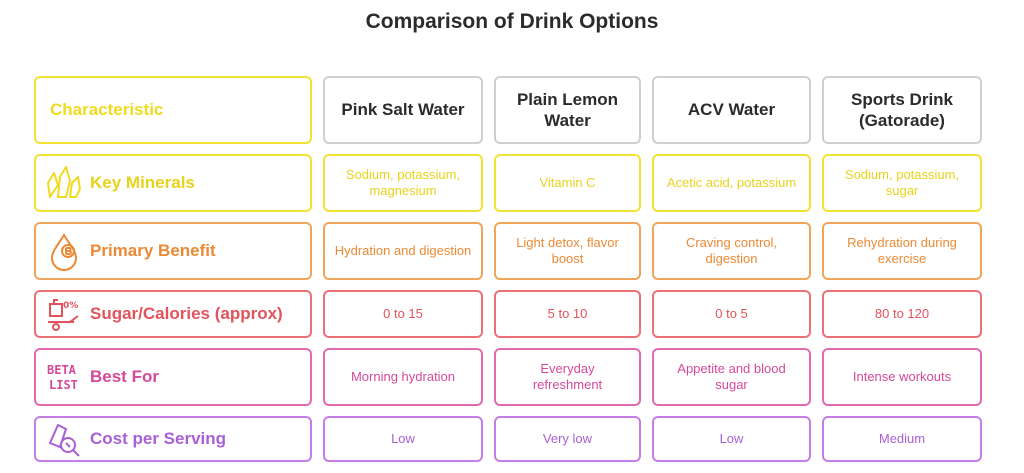 The height and width of the screenshot is (473, 1024). I want to click on cell-sugar-calories-pink-salt: 0 to 15, so click(403, 314).